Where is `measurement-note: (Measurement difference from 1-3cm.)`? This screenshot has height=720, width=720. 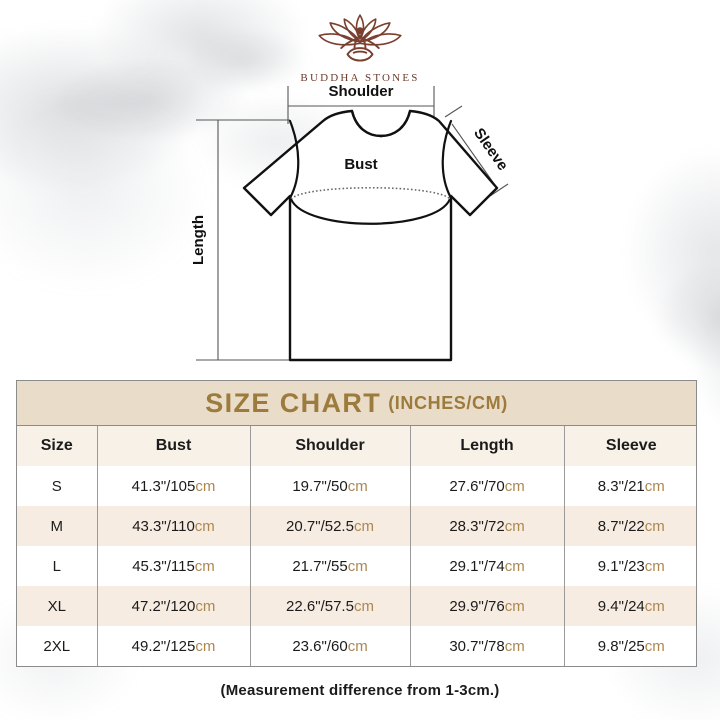 measurement-note: (Measurement difference from 1-3cm.) is located at coordinates (360, 690).